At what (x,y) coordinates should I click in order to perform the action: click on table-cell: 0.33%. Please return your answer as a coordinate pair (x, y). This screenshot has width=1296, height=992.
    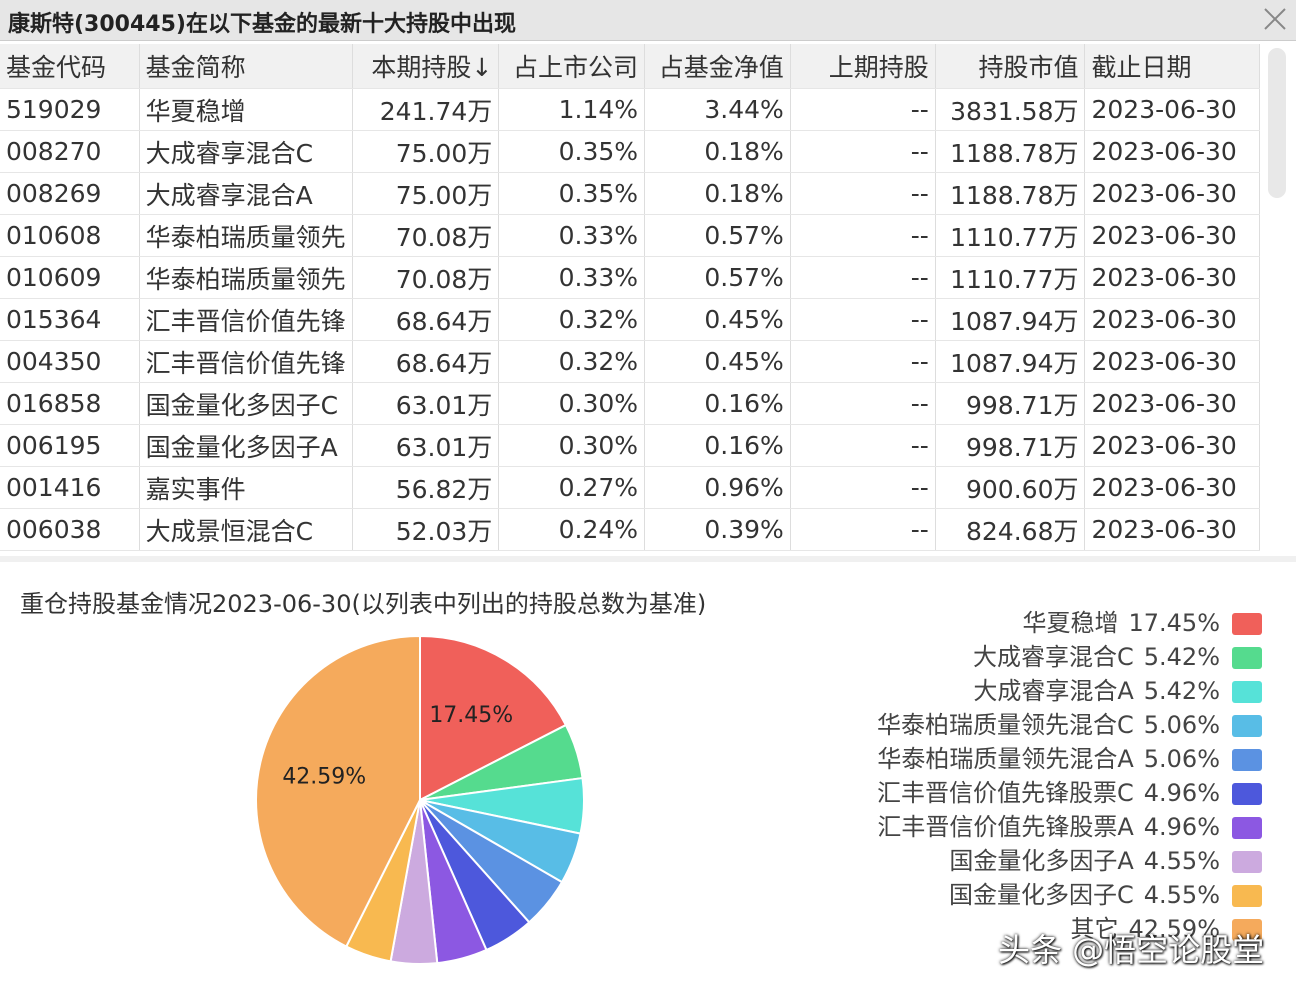
    Looking at the image, I should click on (572, 277).